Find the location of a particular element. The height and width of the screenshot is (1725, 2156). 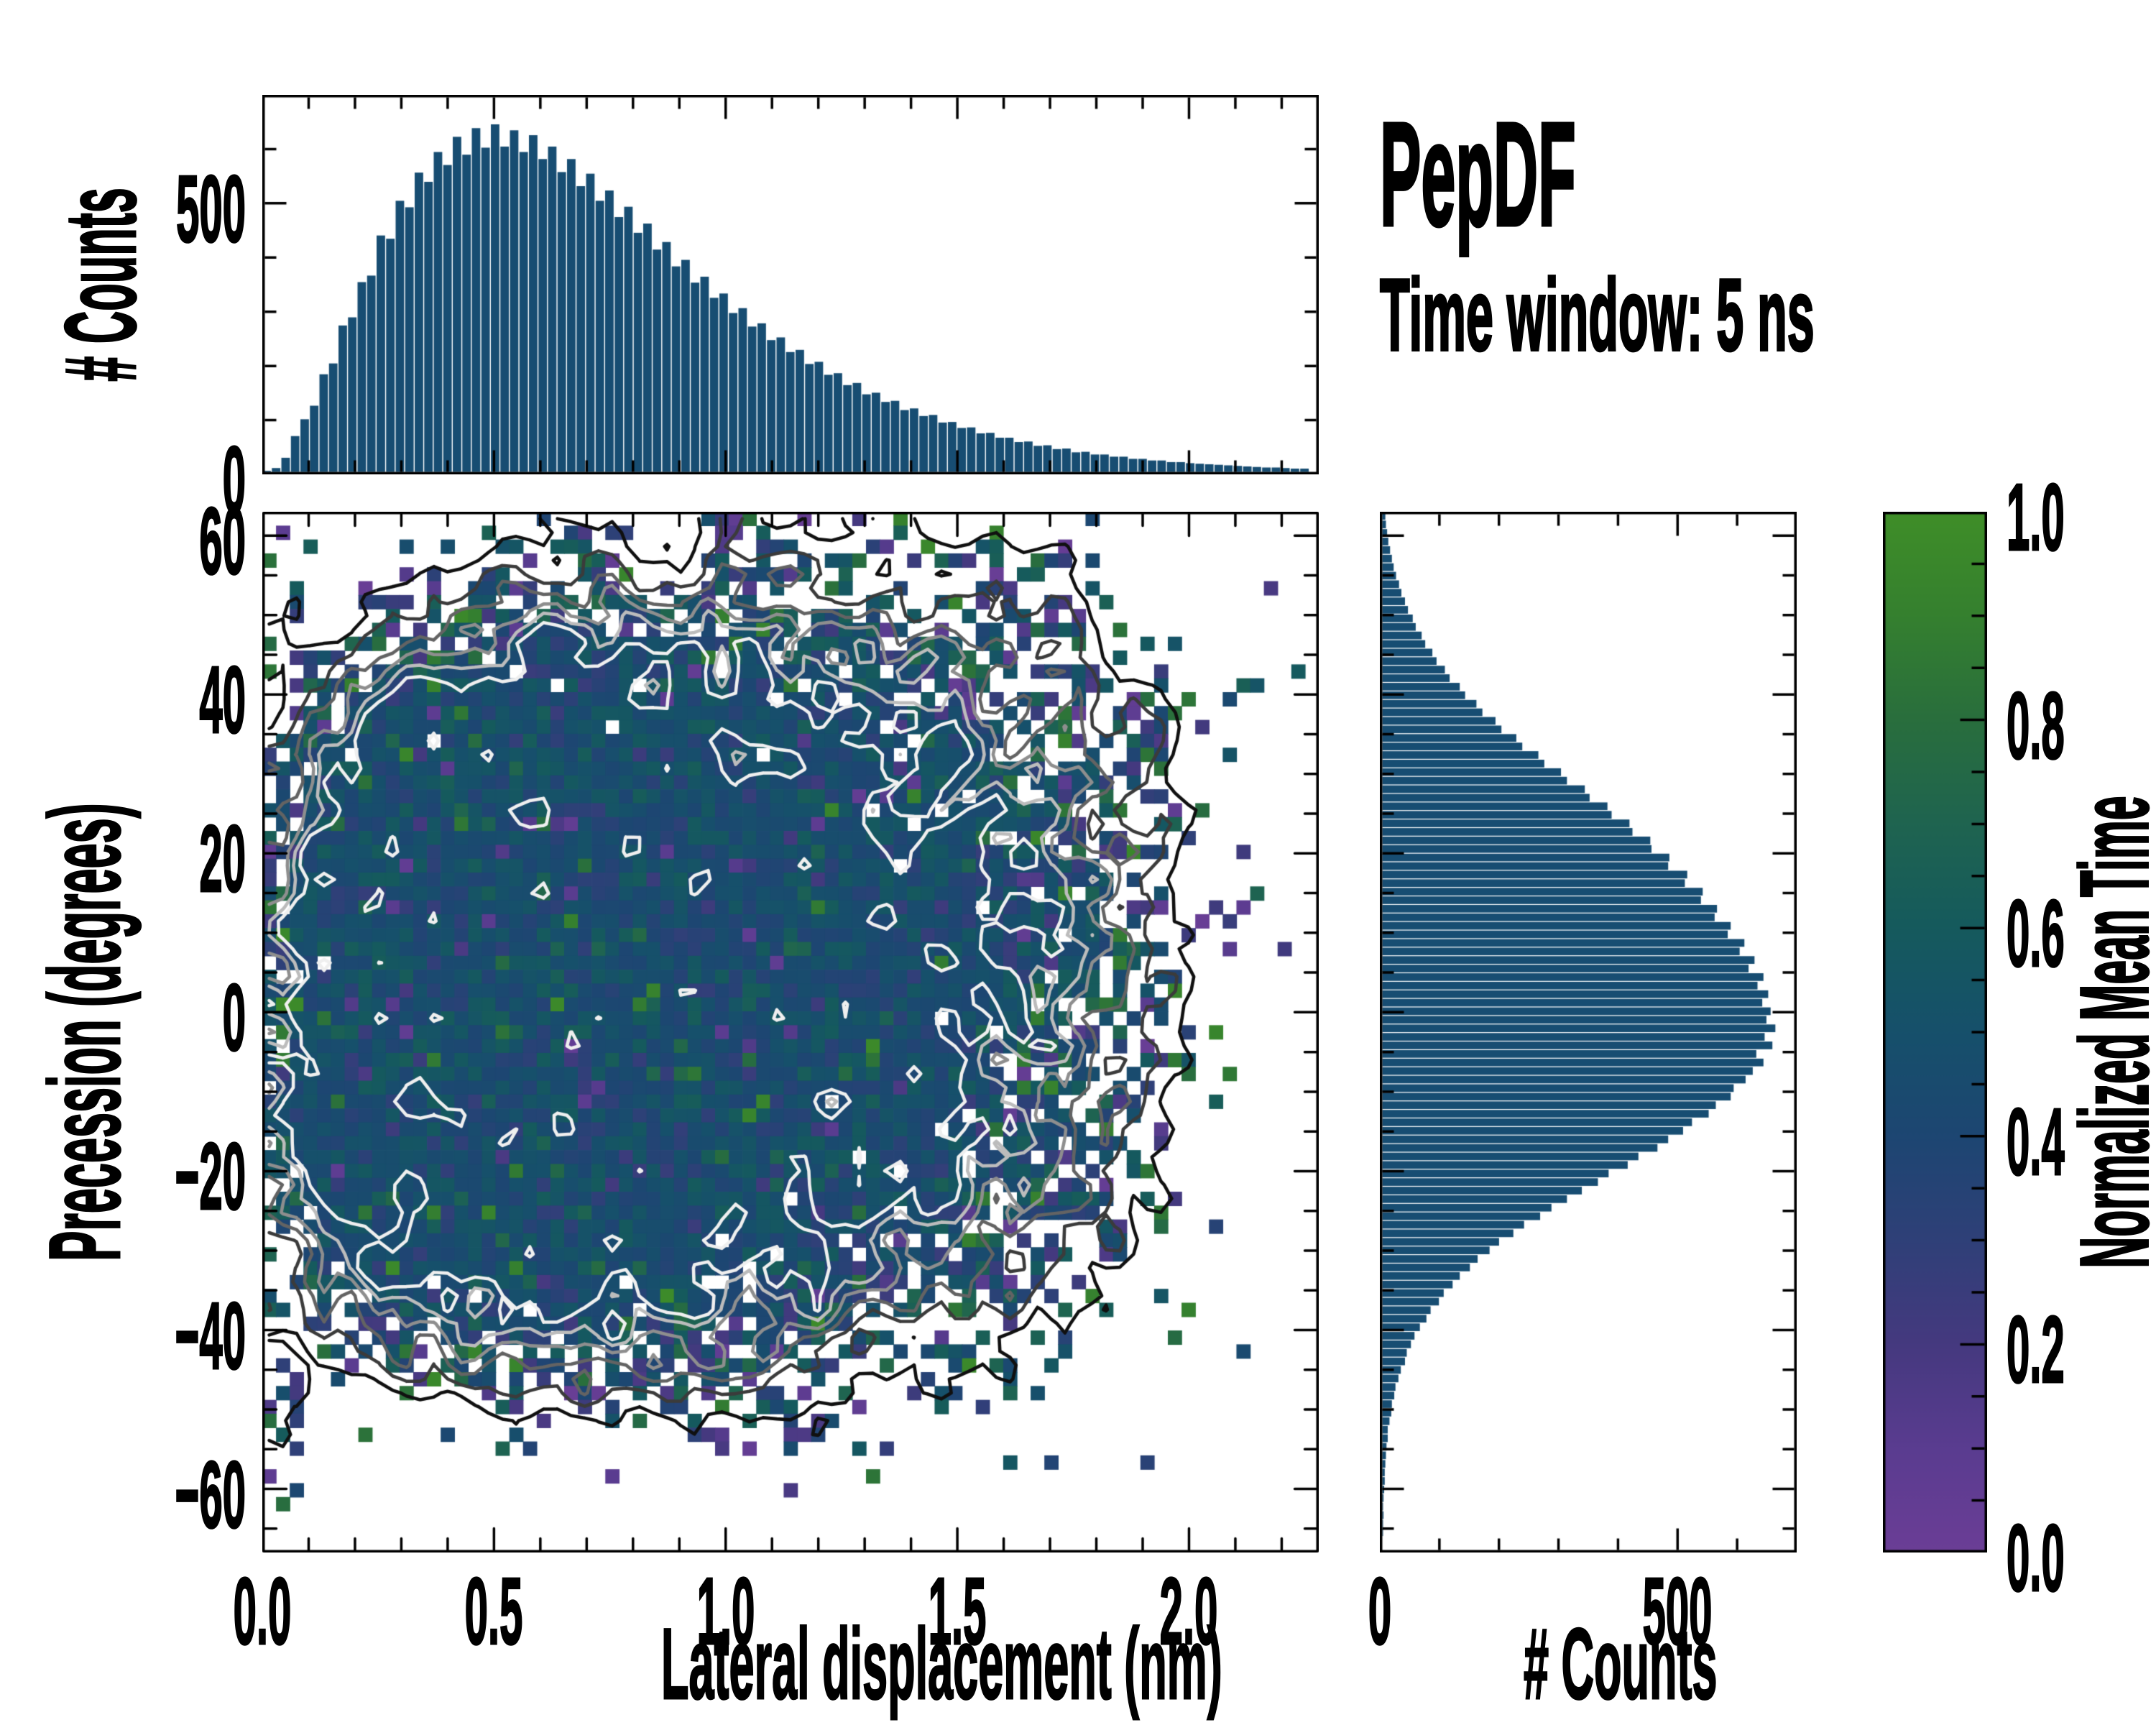

x-tick-label: 0.0 is located at coordinates (262, 1611).